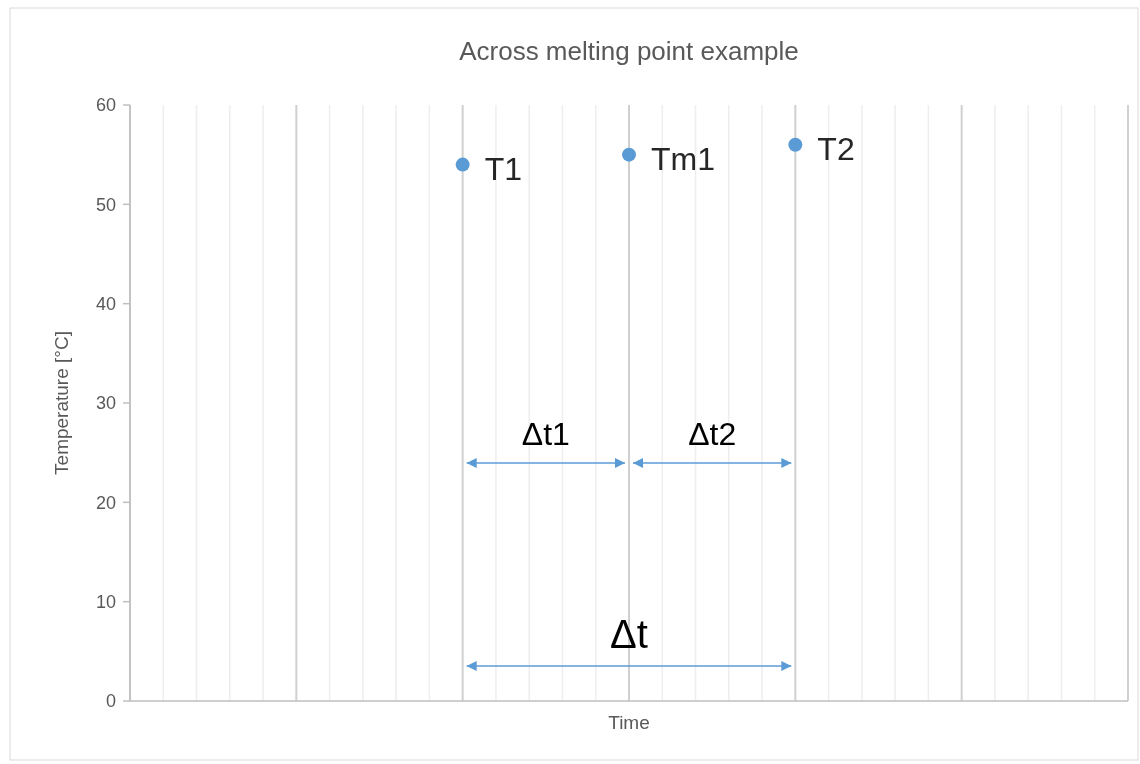 The height and width of the screenshot is (764, 1140). What do you see at coordinates (105, 403) in the screenshot?
I see `y-tick-label: 30` at bounding box center [105, 403].